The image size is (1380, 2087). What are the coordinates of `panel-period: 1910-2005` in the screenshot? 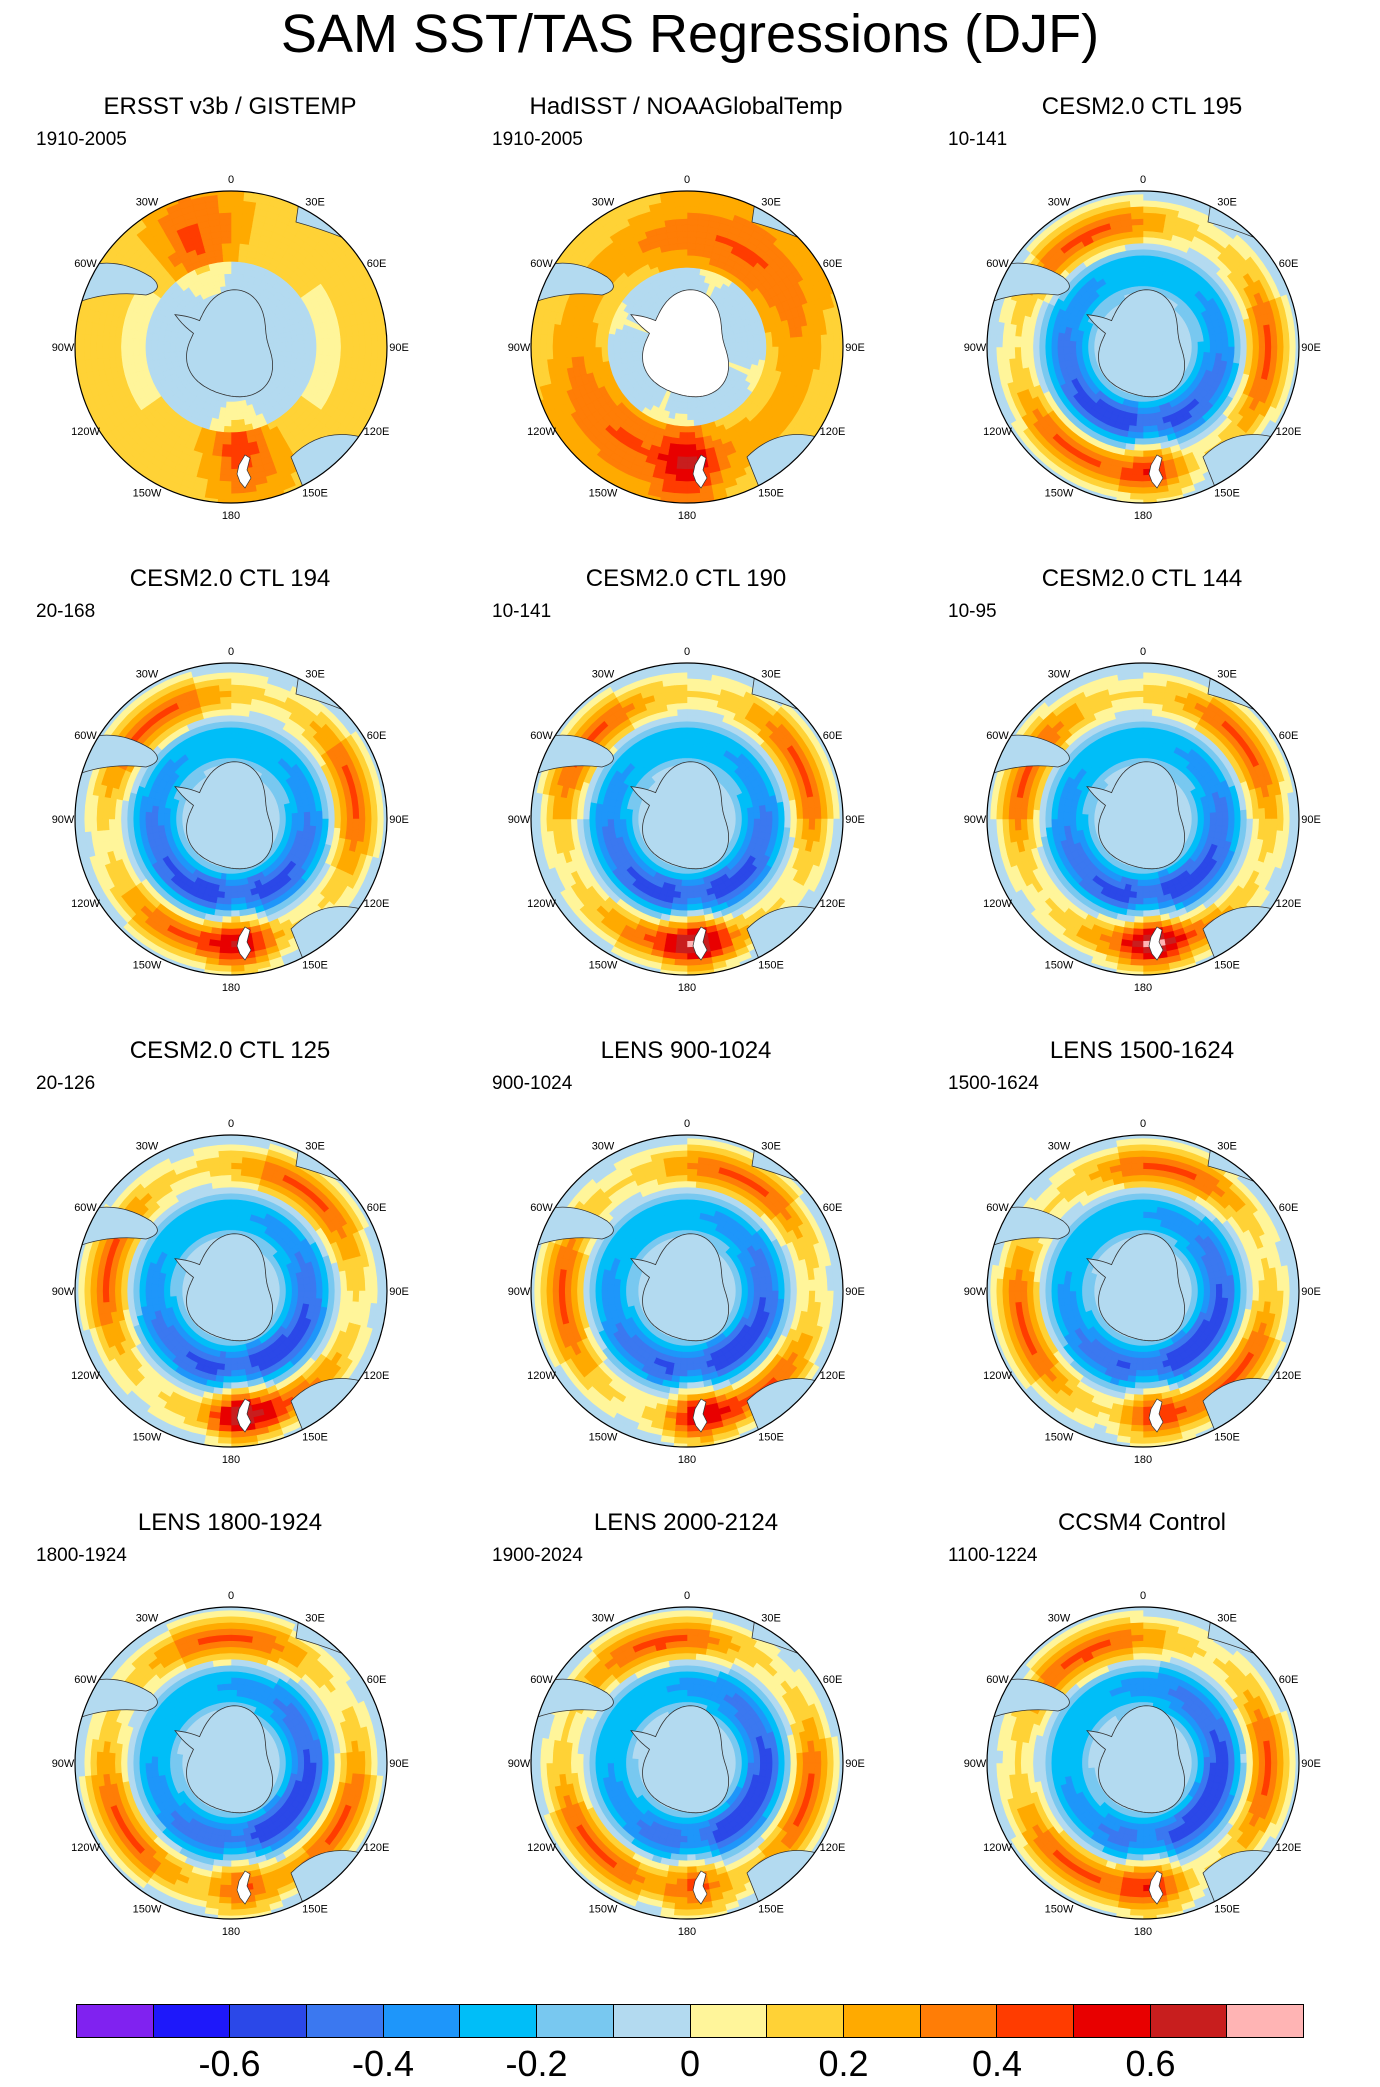 It's located at (81, 140).